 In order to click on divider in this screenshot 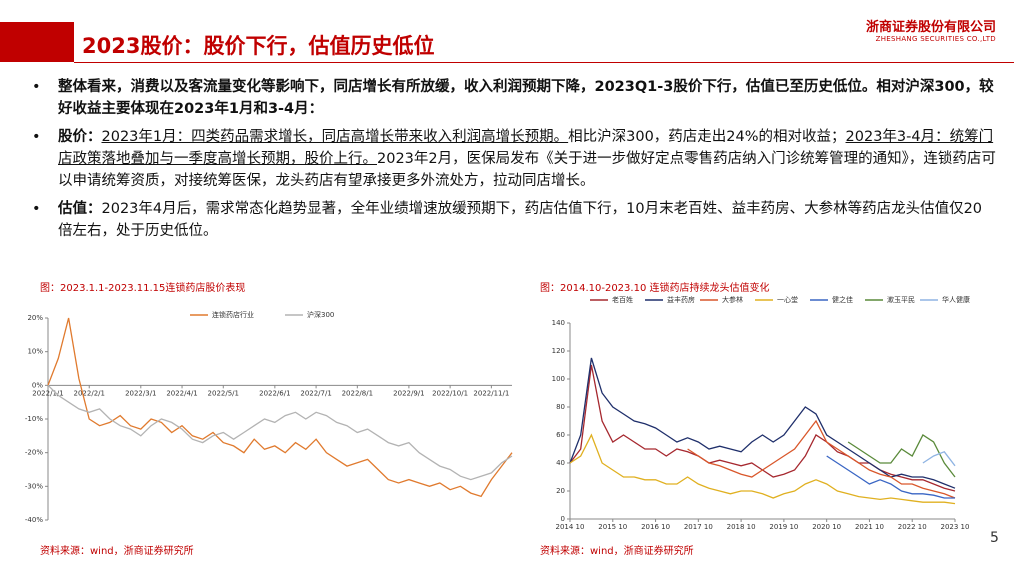, I will do `click(544, 62)`.